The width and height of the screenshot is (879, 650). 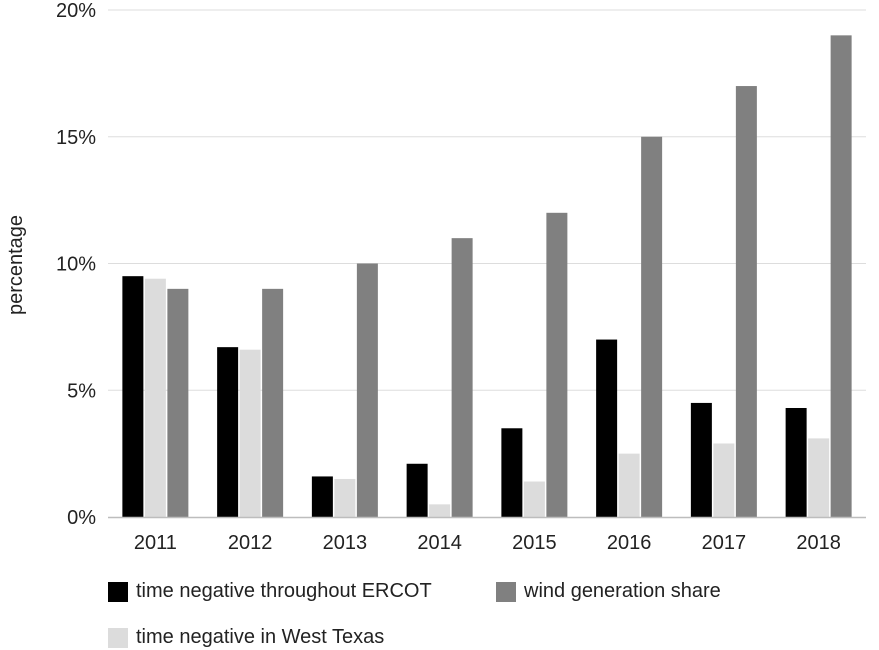 What do you see at coordinates (512, 472) in the screenshot?
I see `bar-ercot-2015` at bounding box center [512, 472].